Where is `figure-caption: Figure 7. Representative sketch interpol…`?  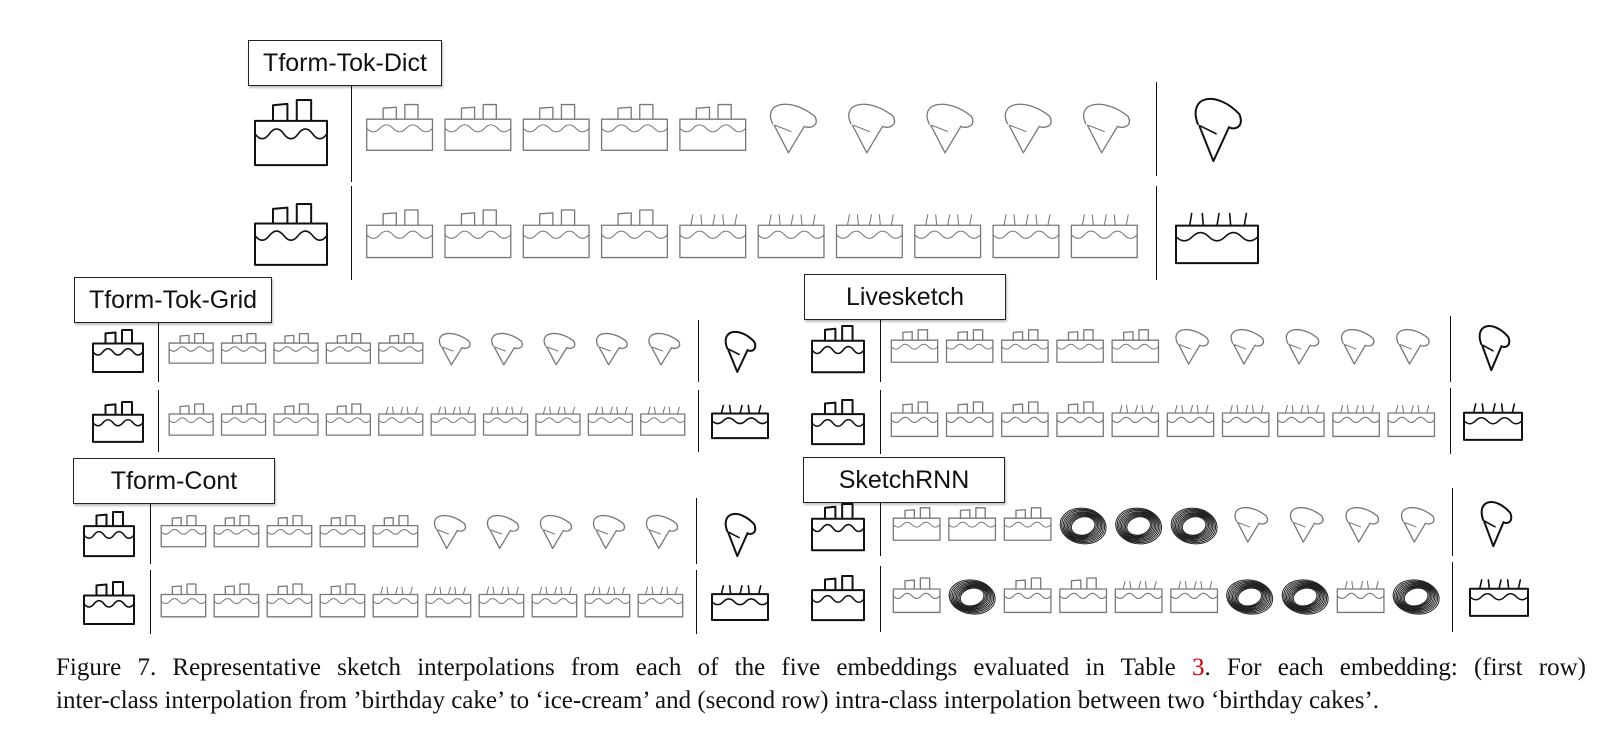 figure-caption: Figure 7. Representative sketch interpol… is located at coordinates (821, 684).